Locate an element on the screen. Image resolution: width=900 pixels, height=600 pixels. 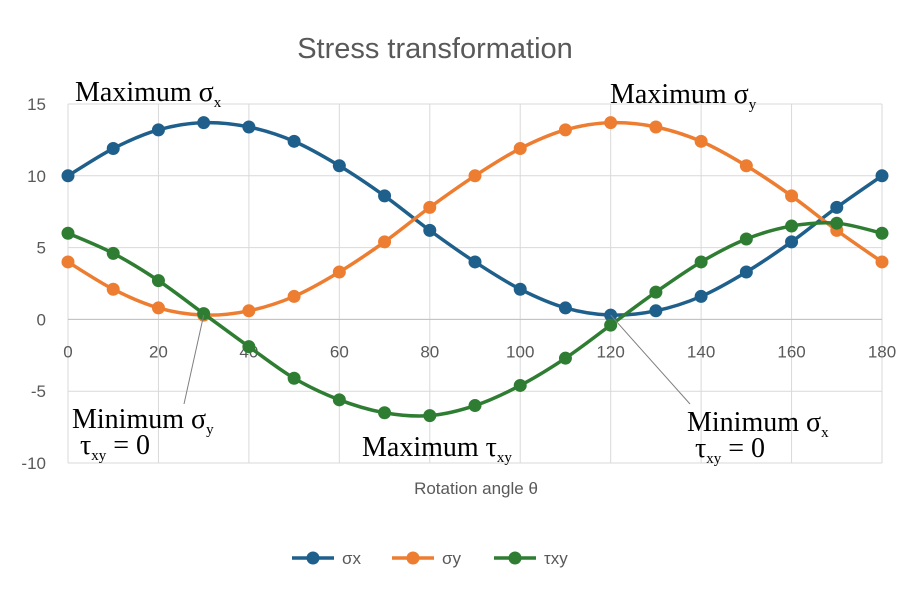
legend-label: σx is located at coordinates (351, 558).